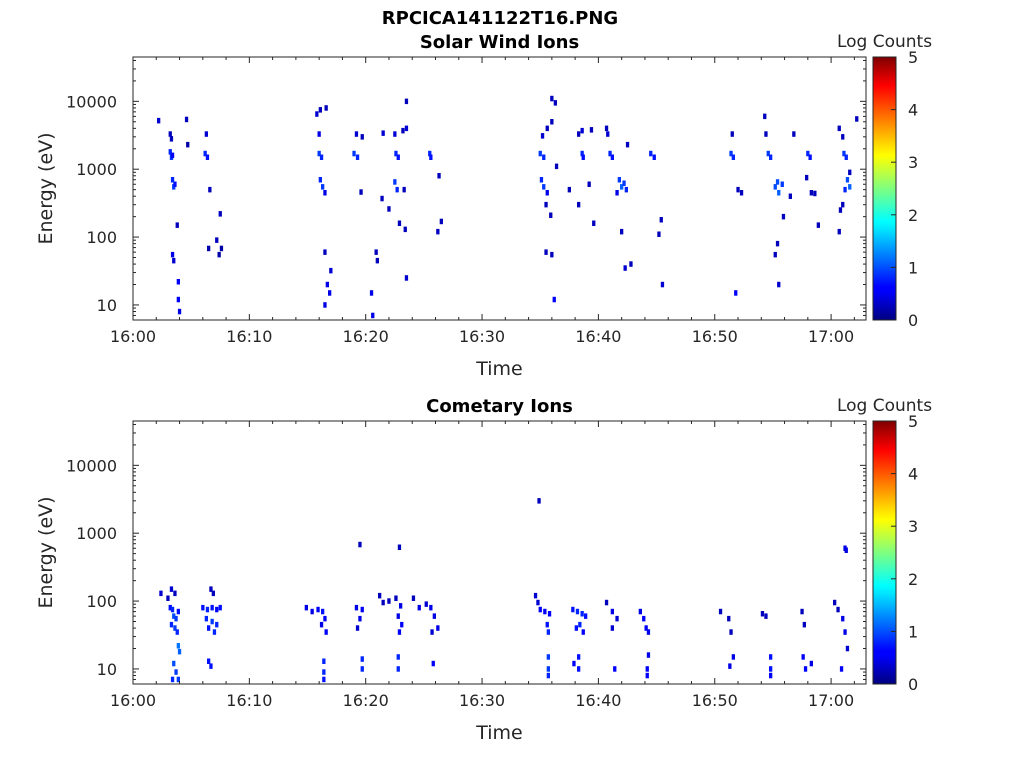 Image resolution: width=1024 pixels, height=768 pixels. What do you see at coordinates (715, 700) in the screenshot?
I see `x-tick-label: 16:50` at bounding box center [715, 700].